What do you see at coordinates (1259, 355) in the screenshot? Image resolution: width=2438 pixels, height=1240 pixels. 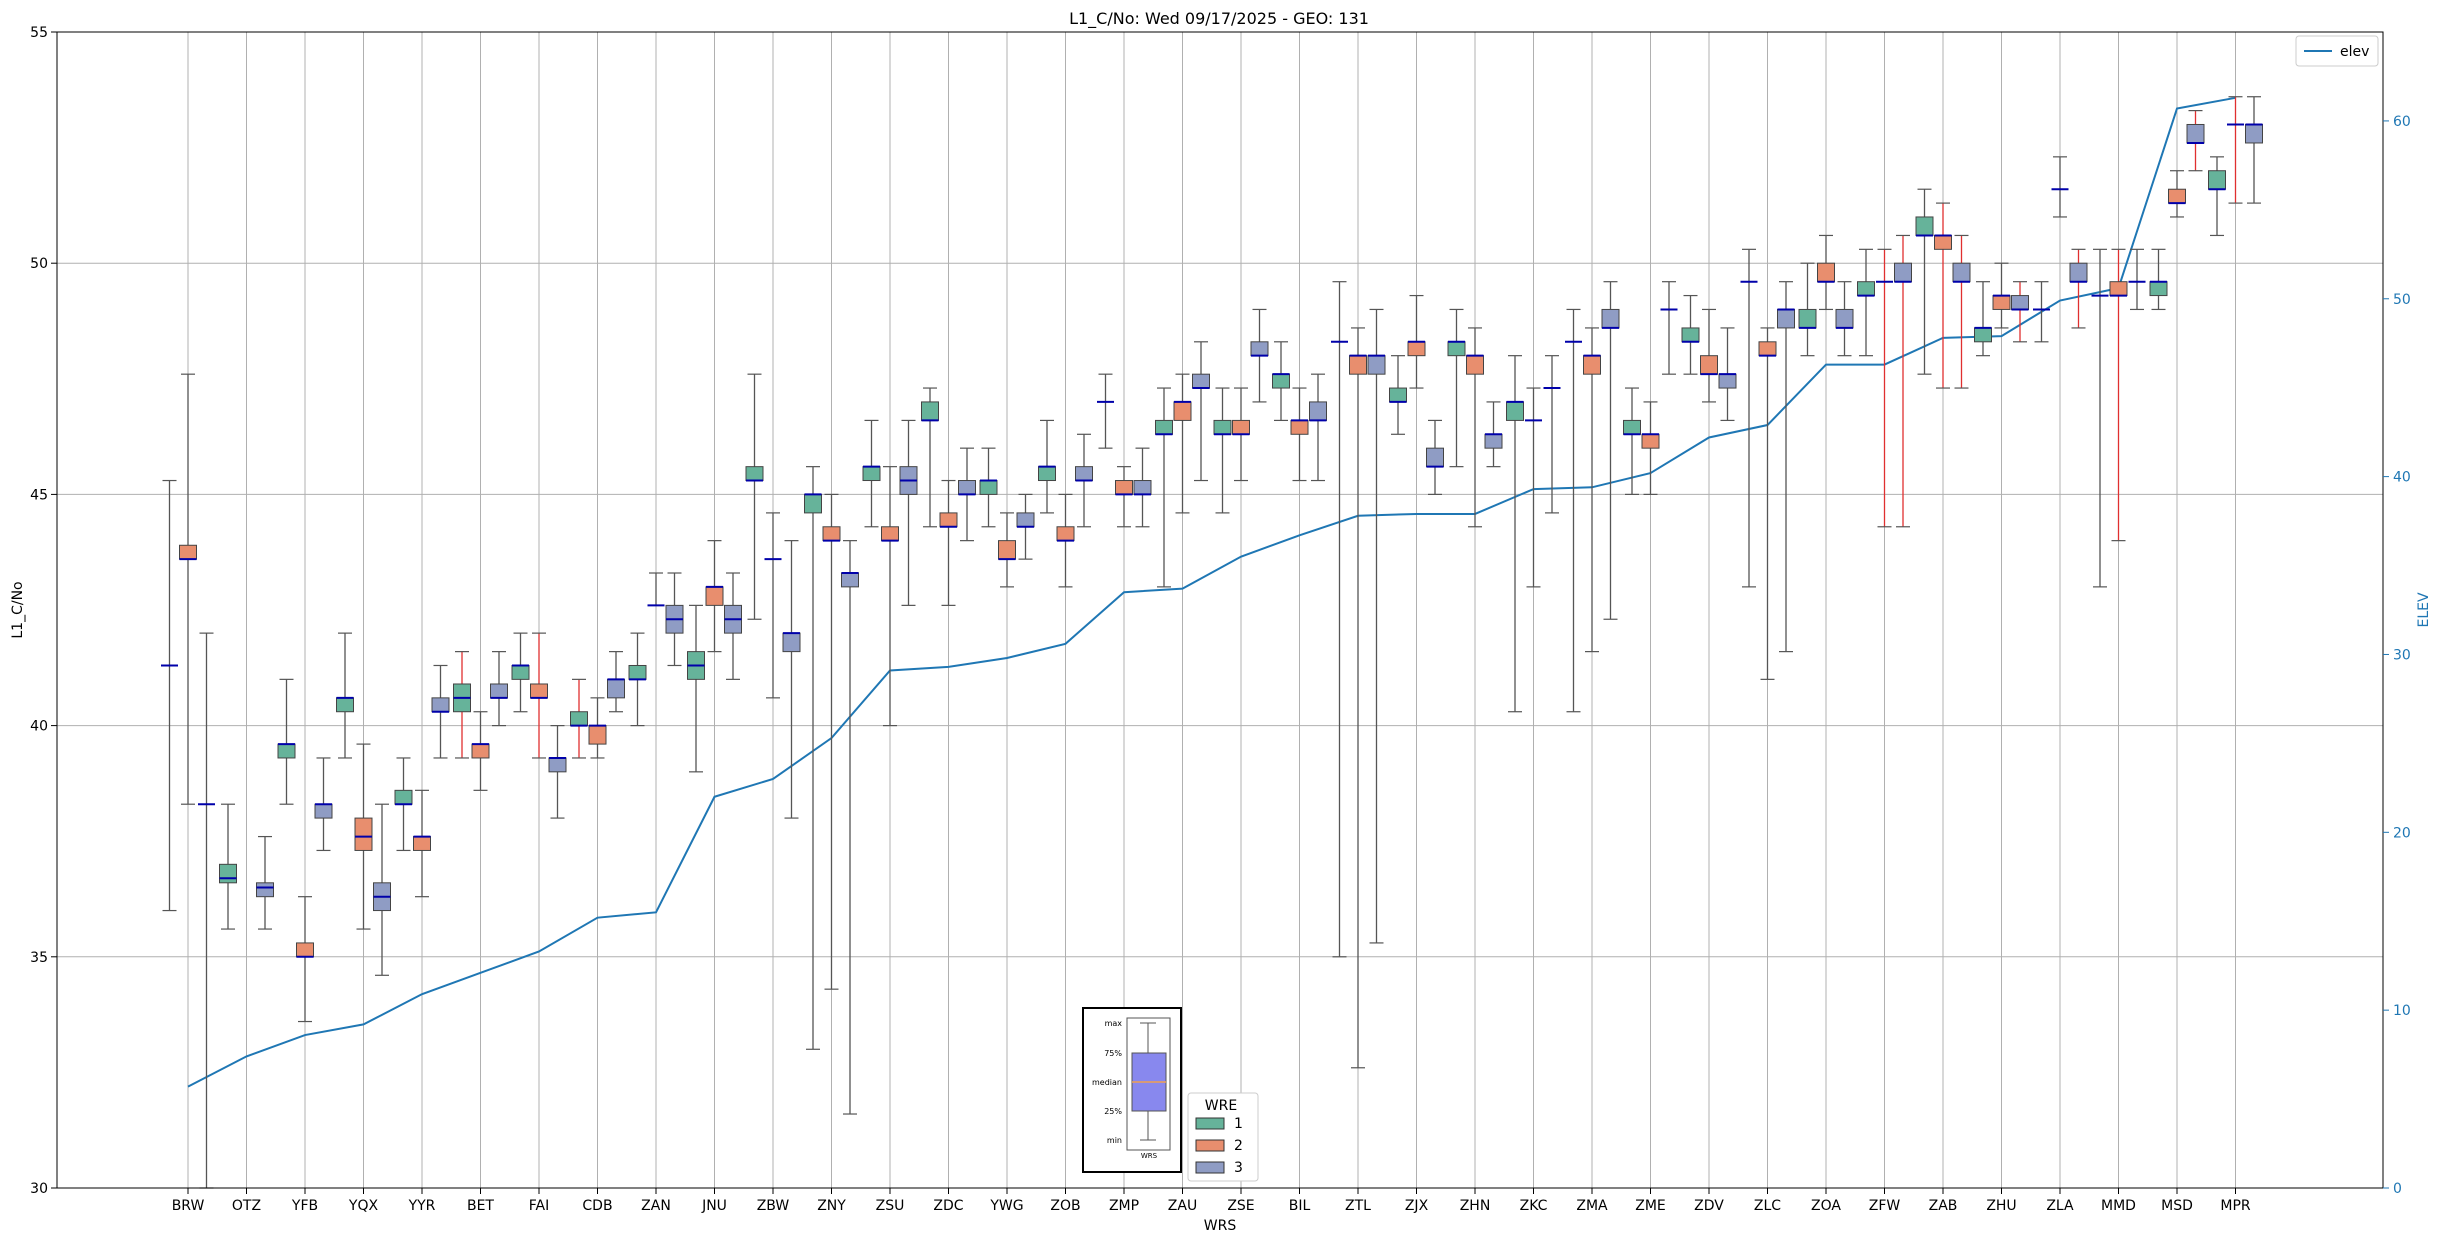 I see `box-ZSE-wre3` at bounding box center [1259, 355].